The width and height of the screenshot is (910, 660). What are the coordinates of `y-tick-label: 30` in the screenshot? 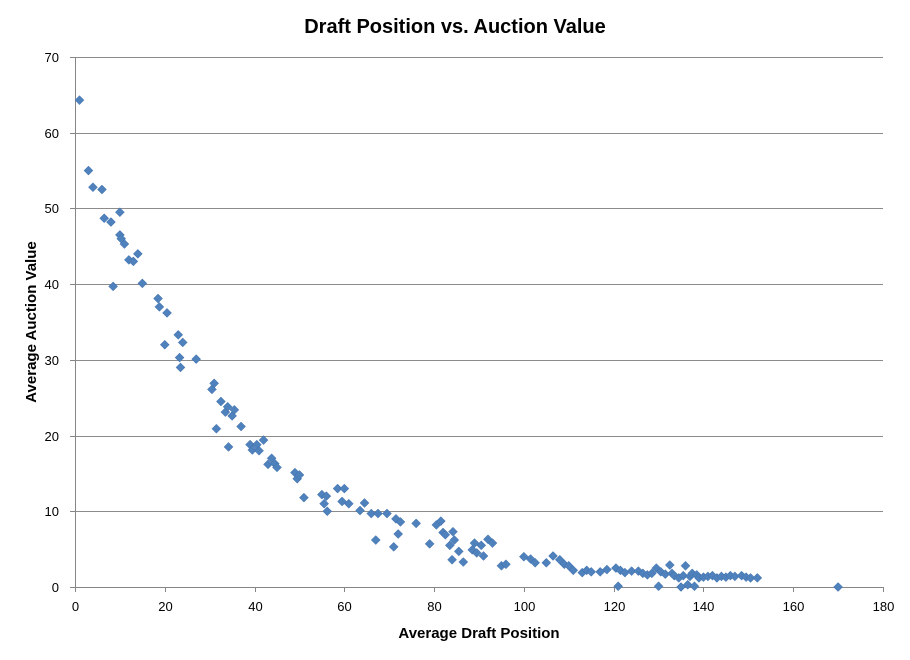 It's located at (52, 360).